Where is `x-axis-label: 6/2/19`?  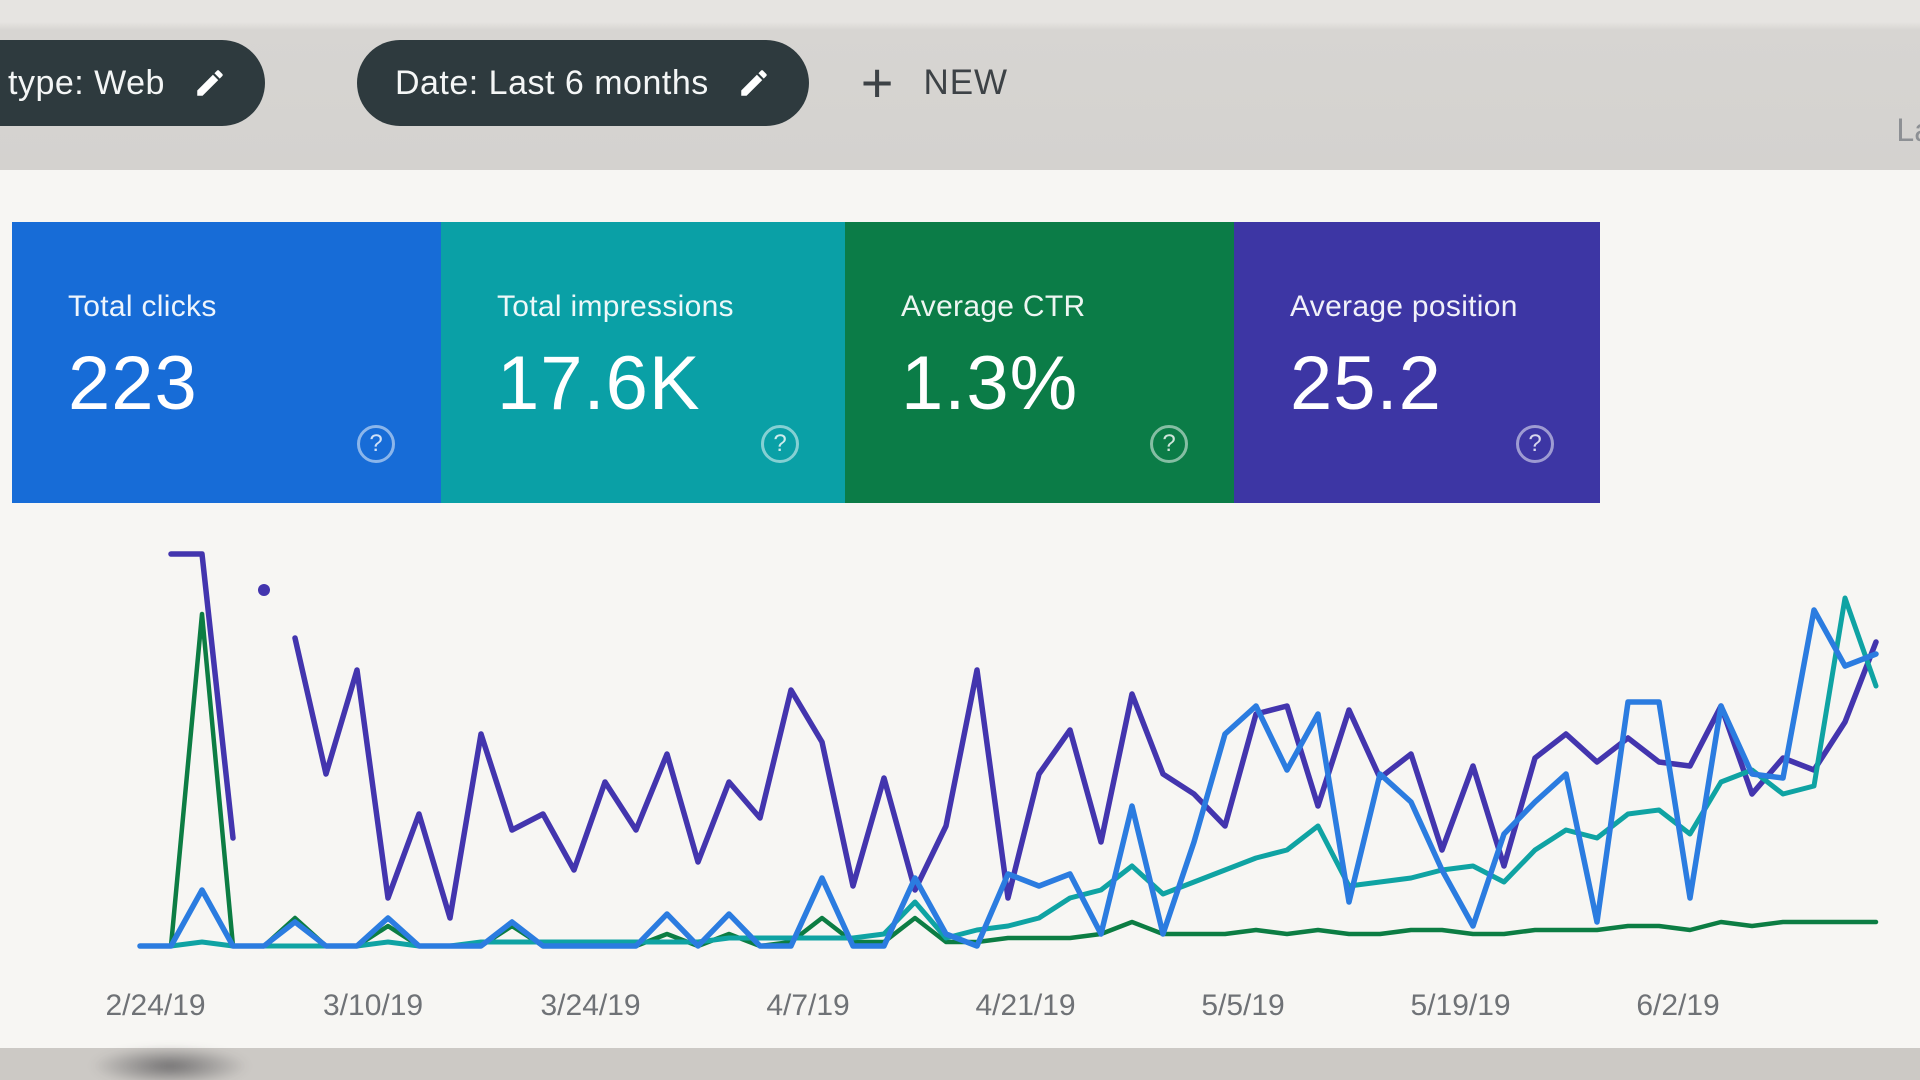 x-axis-label: 6/2/19 is located at coordinates (1678, 1005).